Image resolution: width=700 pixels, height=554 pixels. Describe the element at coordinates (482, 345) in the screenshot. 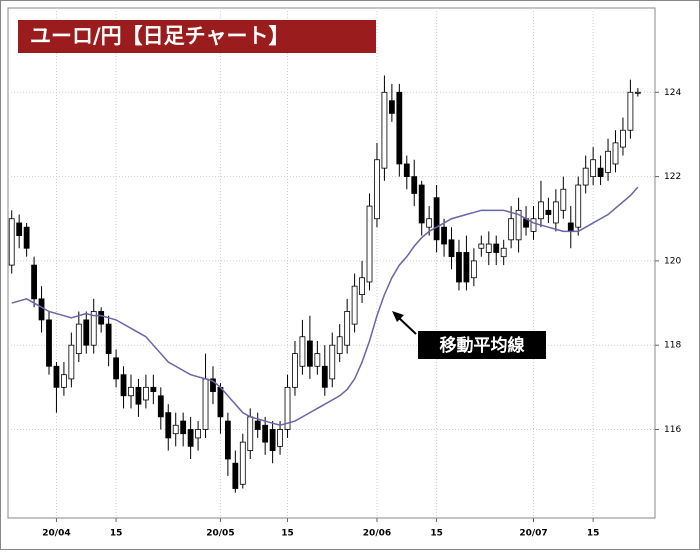

I see `annotation-box` at that location.